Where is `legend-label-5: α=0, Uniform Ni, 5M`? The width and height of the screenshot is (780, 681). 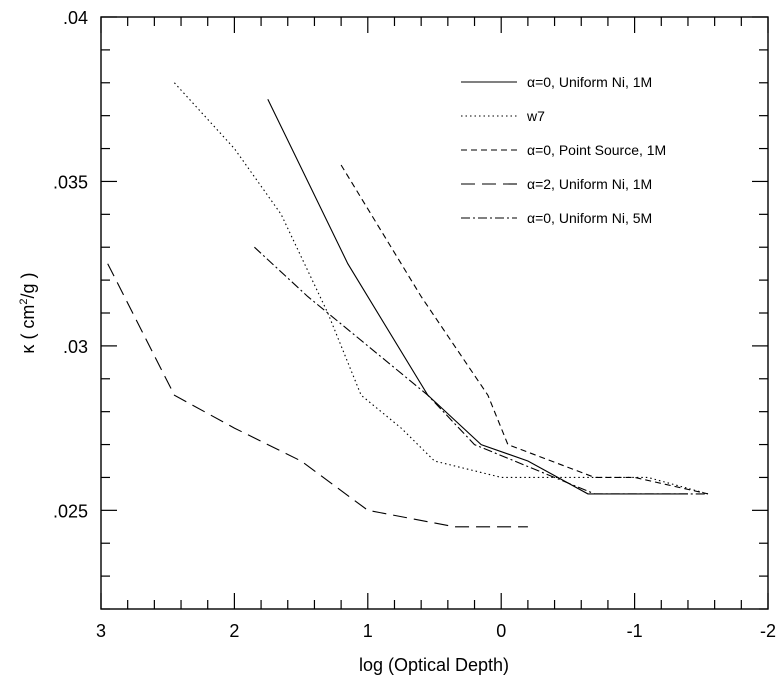
legend-label-5: α=0, Uniform Ni, 5M is located at coordinates (589, 218).